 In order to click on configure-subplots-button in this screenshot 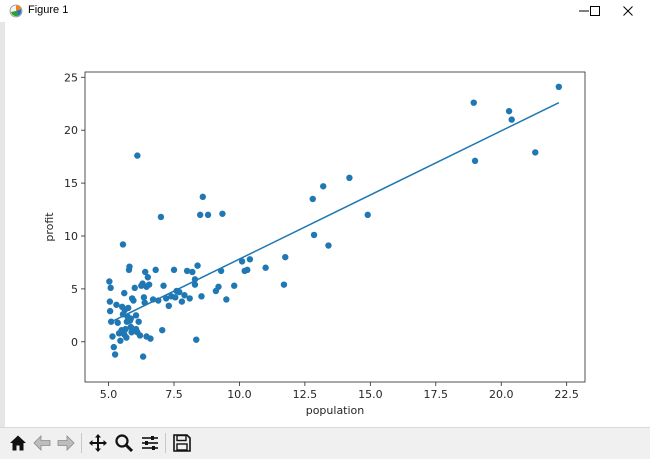, I will do `click(150, 443)`.